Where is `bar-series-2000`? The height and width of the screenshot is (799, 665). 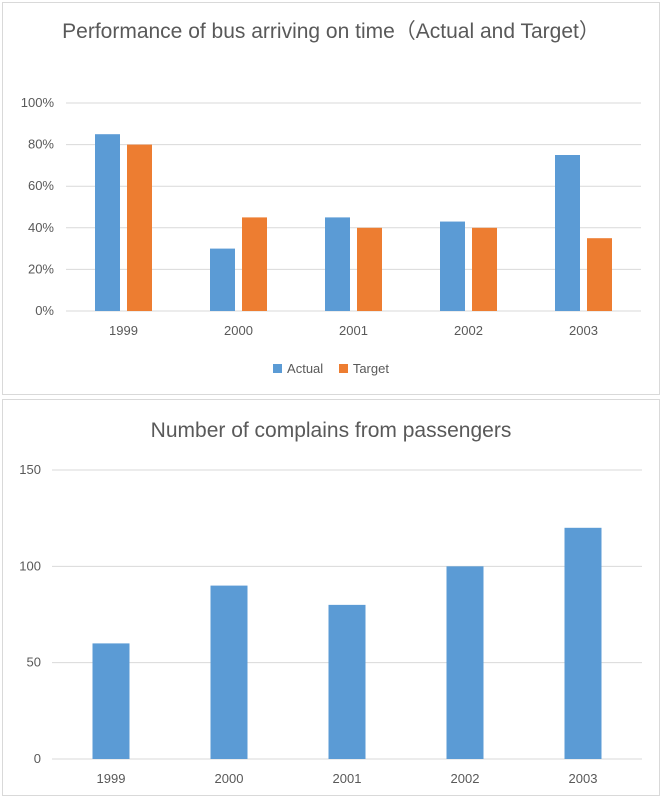 bar-series-2000 is located at coordinates (229, 672).